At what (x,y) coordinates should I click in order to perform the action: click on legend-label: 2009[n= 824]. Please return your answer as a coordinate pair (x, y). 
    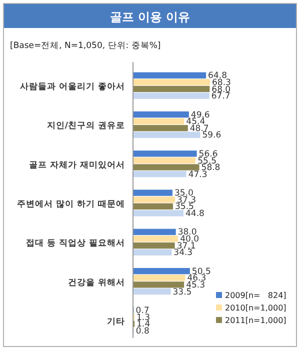
    Looking at the image, I should click on (255, 295).